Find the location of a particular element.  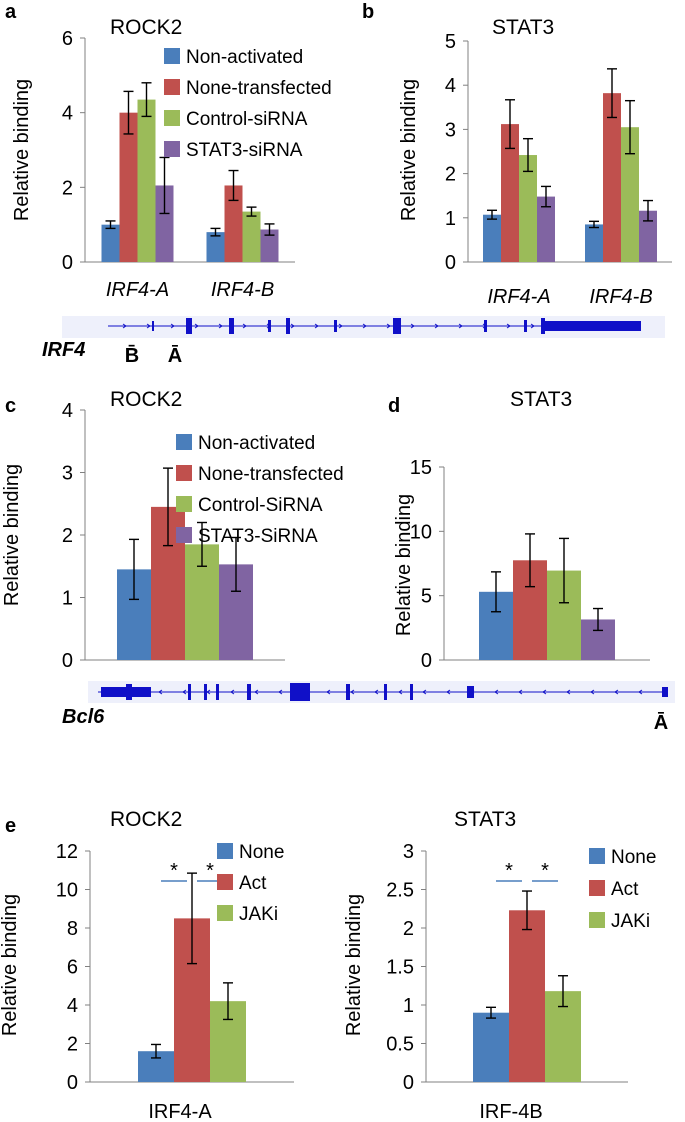

chart-title: ROCK2 is located at coordinates (146, 399).